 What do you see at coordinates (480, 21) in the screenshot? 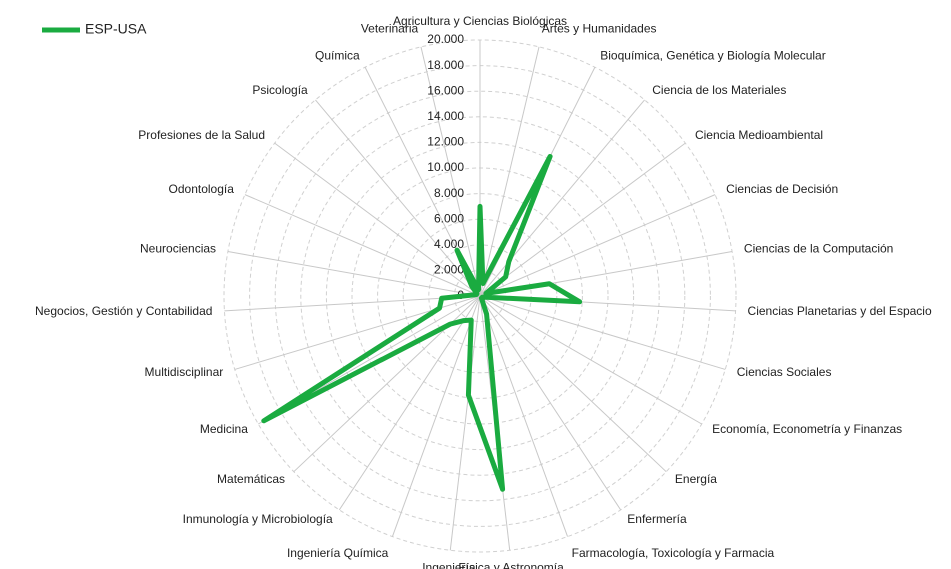
I see `category-label: Agricultura y Ciencias Biológicas` at bounding box center [480, 21].